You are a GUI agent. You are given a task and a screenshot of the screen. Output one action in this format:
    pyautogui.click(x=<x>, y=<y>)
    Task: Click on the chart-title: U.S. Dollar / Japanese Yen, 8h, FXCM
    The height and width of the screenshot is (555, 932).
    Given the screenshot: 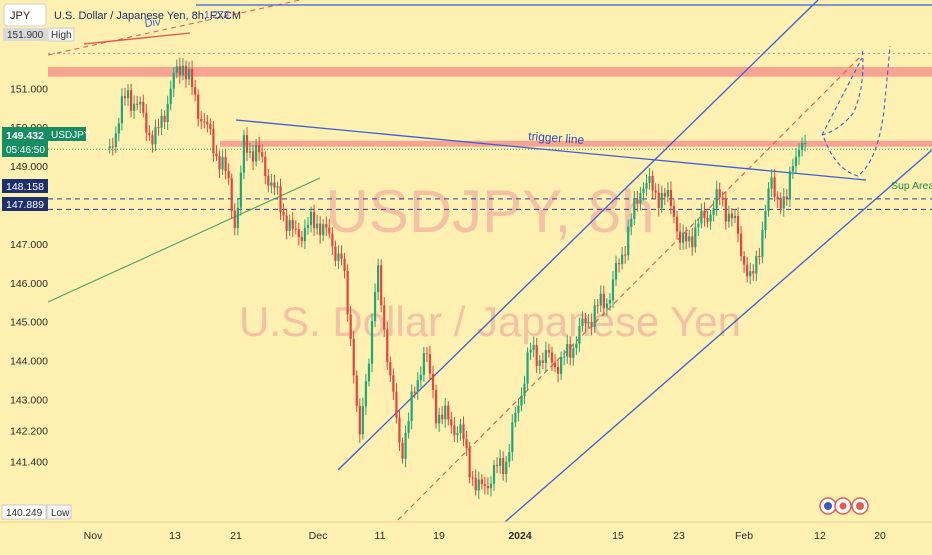 What is the action you would take?
    pyautogui.click(x=147, y=16)
    